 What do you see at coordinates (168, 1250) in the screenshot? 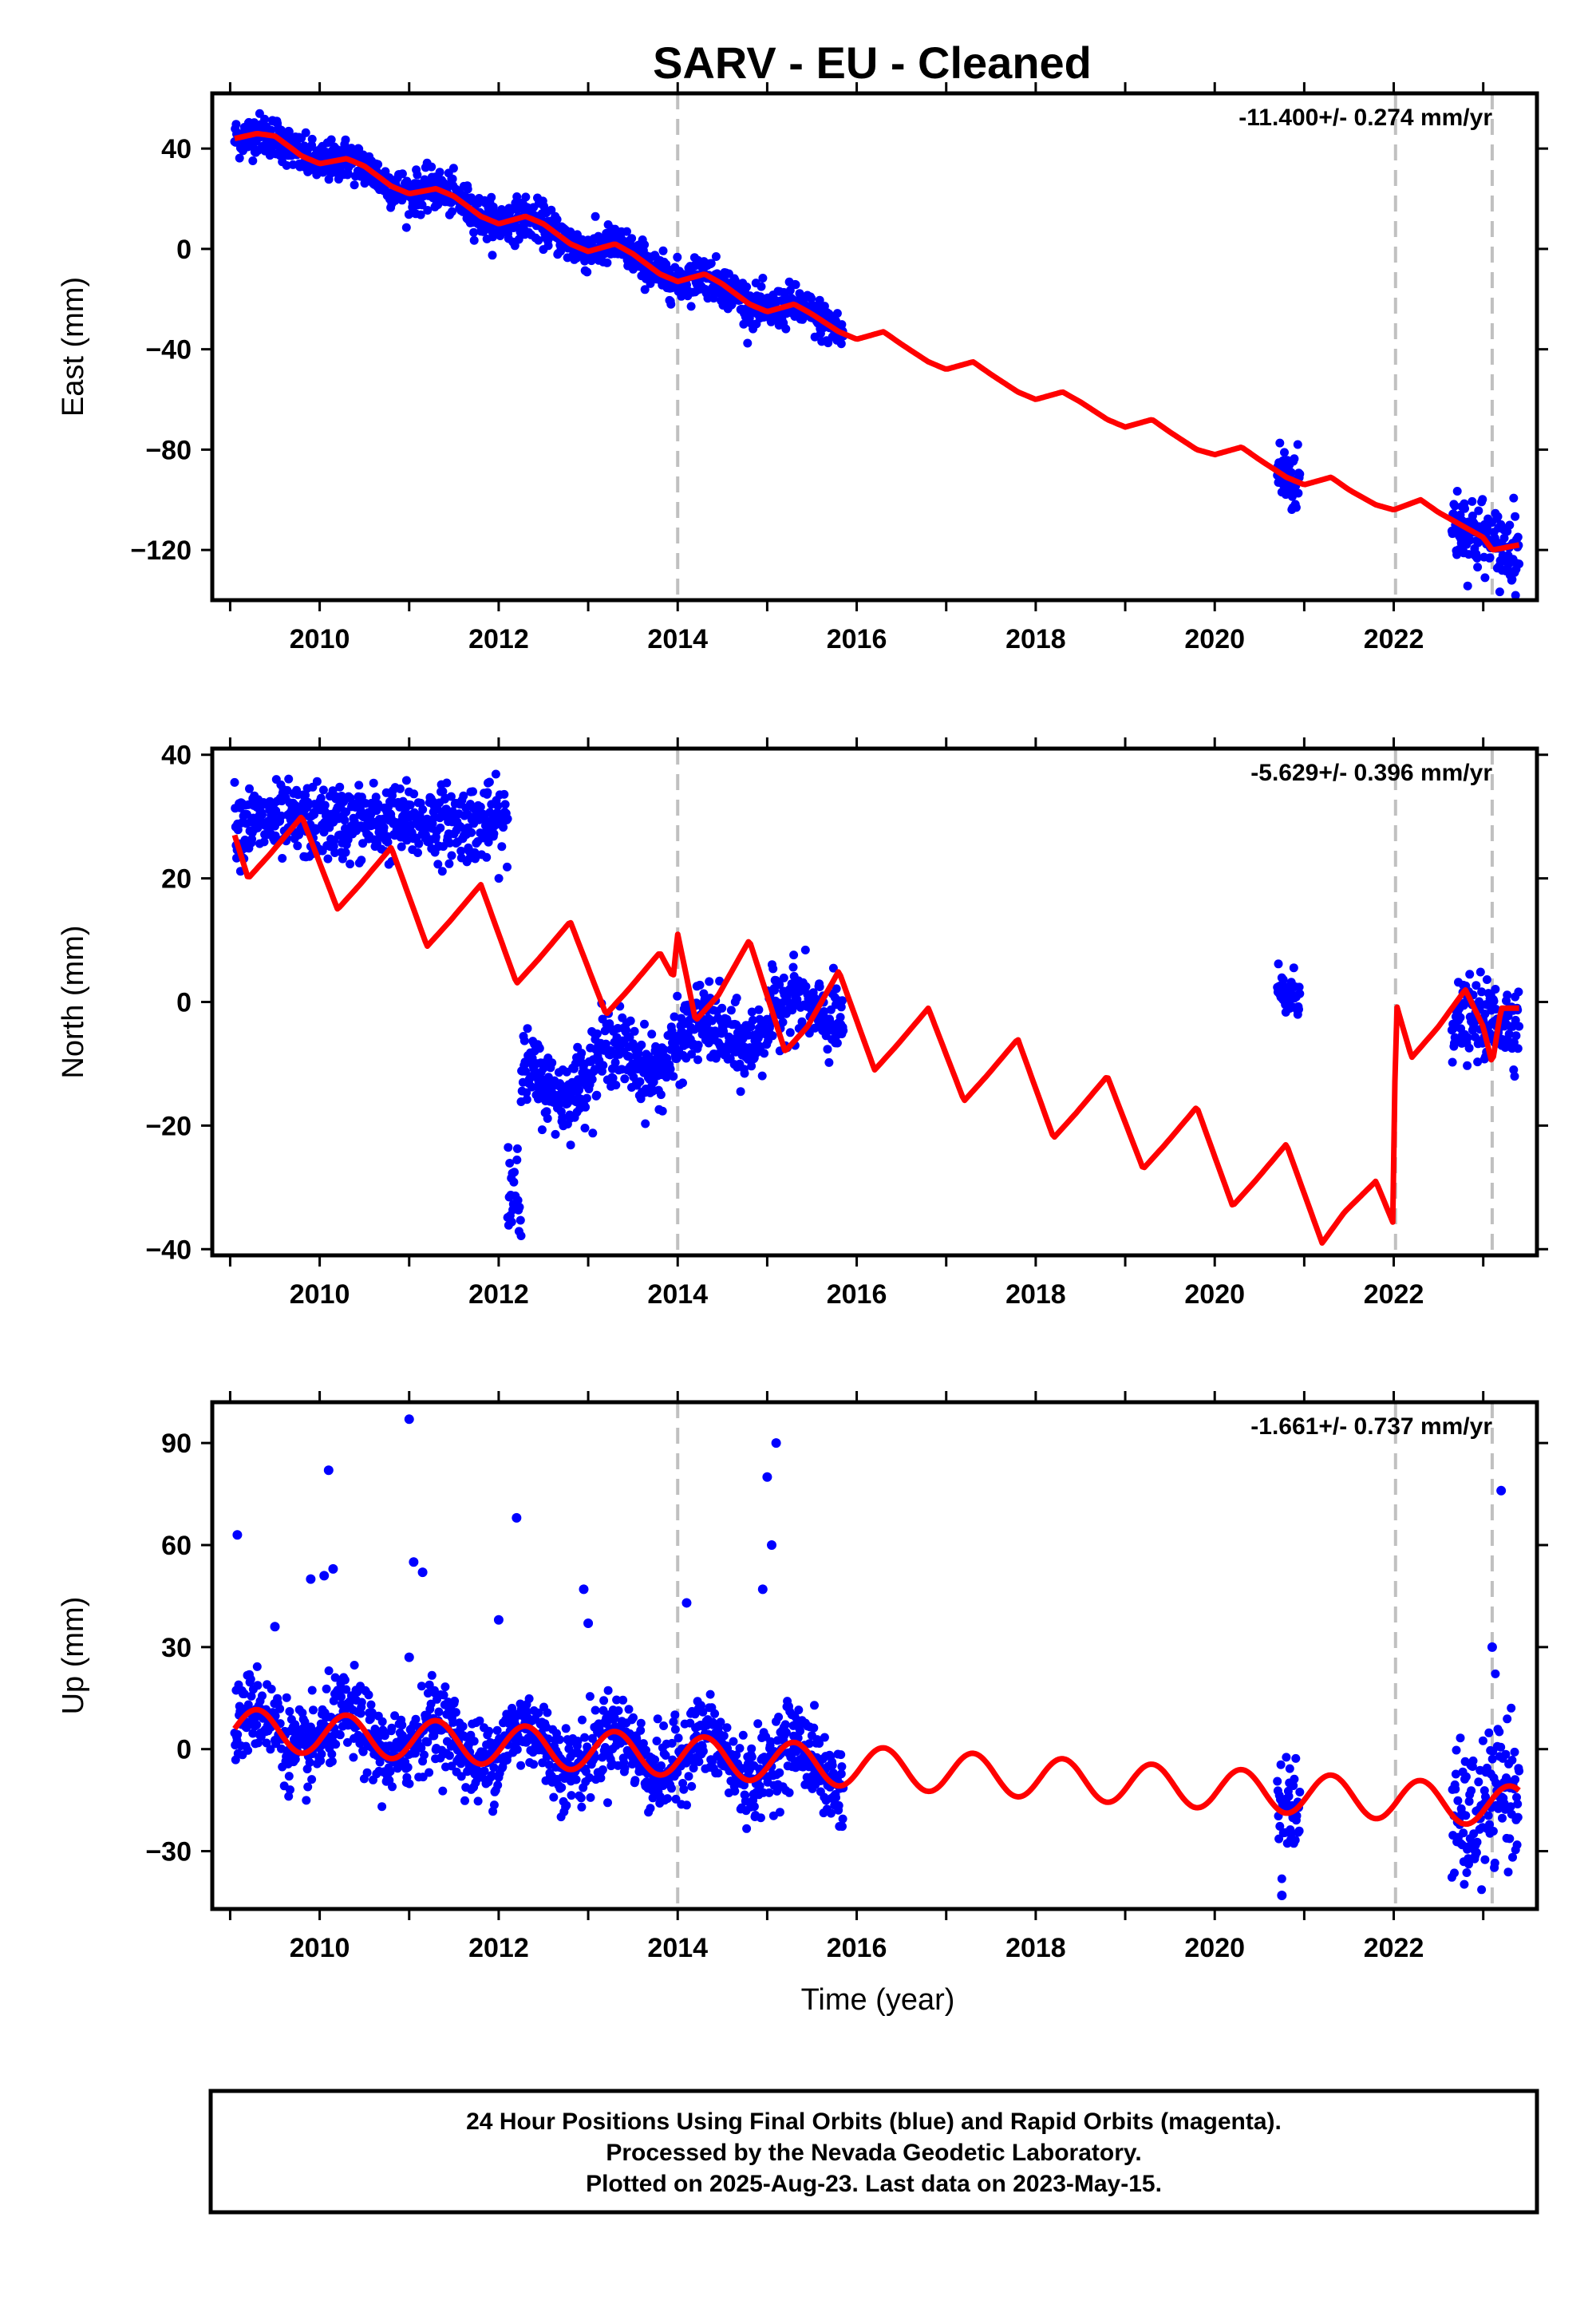
I see `y-tick-label: −40` at bounding box center [168, 1250].